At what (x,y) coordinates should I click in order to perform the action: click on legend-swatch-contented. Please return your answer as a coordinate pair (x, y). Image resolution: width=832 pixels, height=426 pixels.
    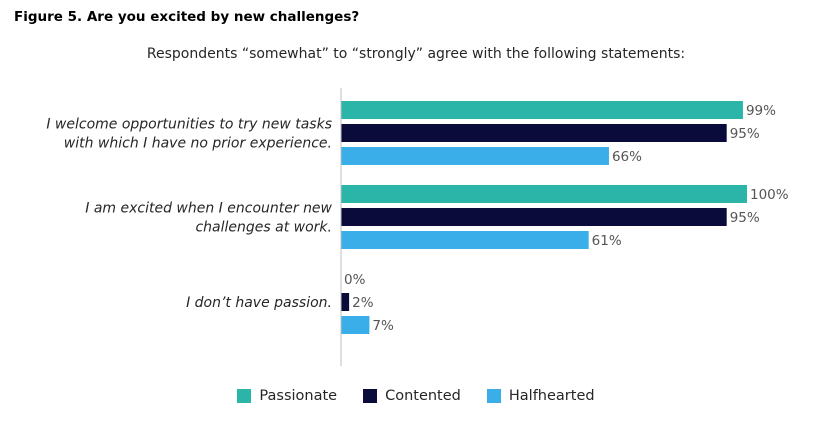
    Looking at the image, I should click on (370, 396).